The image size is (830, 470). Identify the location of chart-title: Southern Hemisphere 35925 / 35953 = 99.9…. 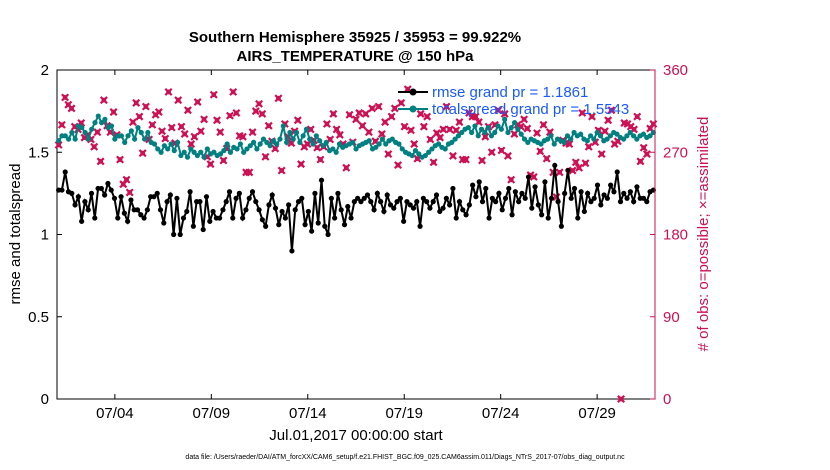
(355, 37).